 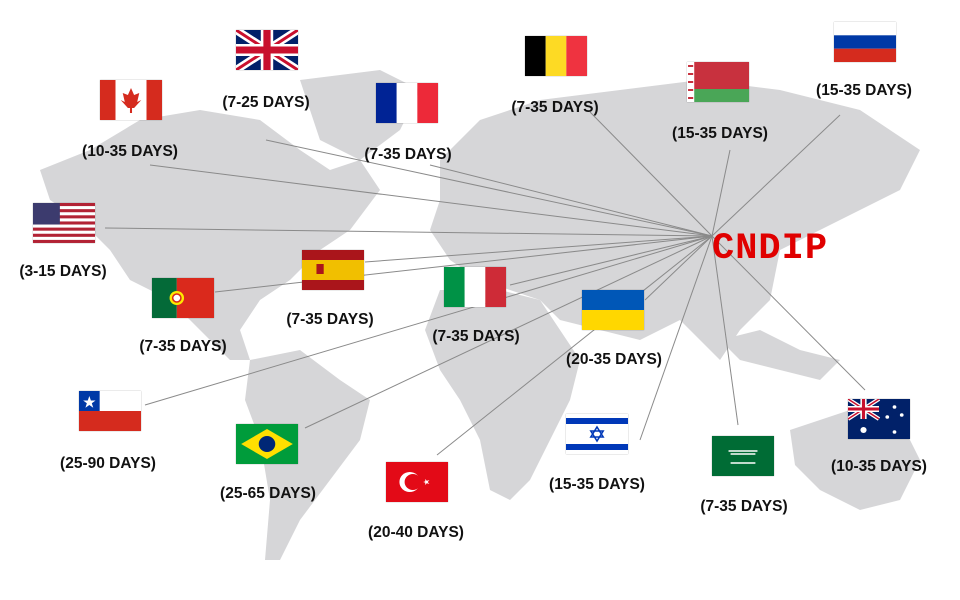 What do you see at coordinates (267, 50) in the screenshot?
I see `uk-flag-icon` at bounding box center [267, 50].